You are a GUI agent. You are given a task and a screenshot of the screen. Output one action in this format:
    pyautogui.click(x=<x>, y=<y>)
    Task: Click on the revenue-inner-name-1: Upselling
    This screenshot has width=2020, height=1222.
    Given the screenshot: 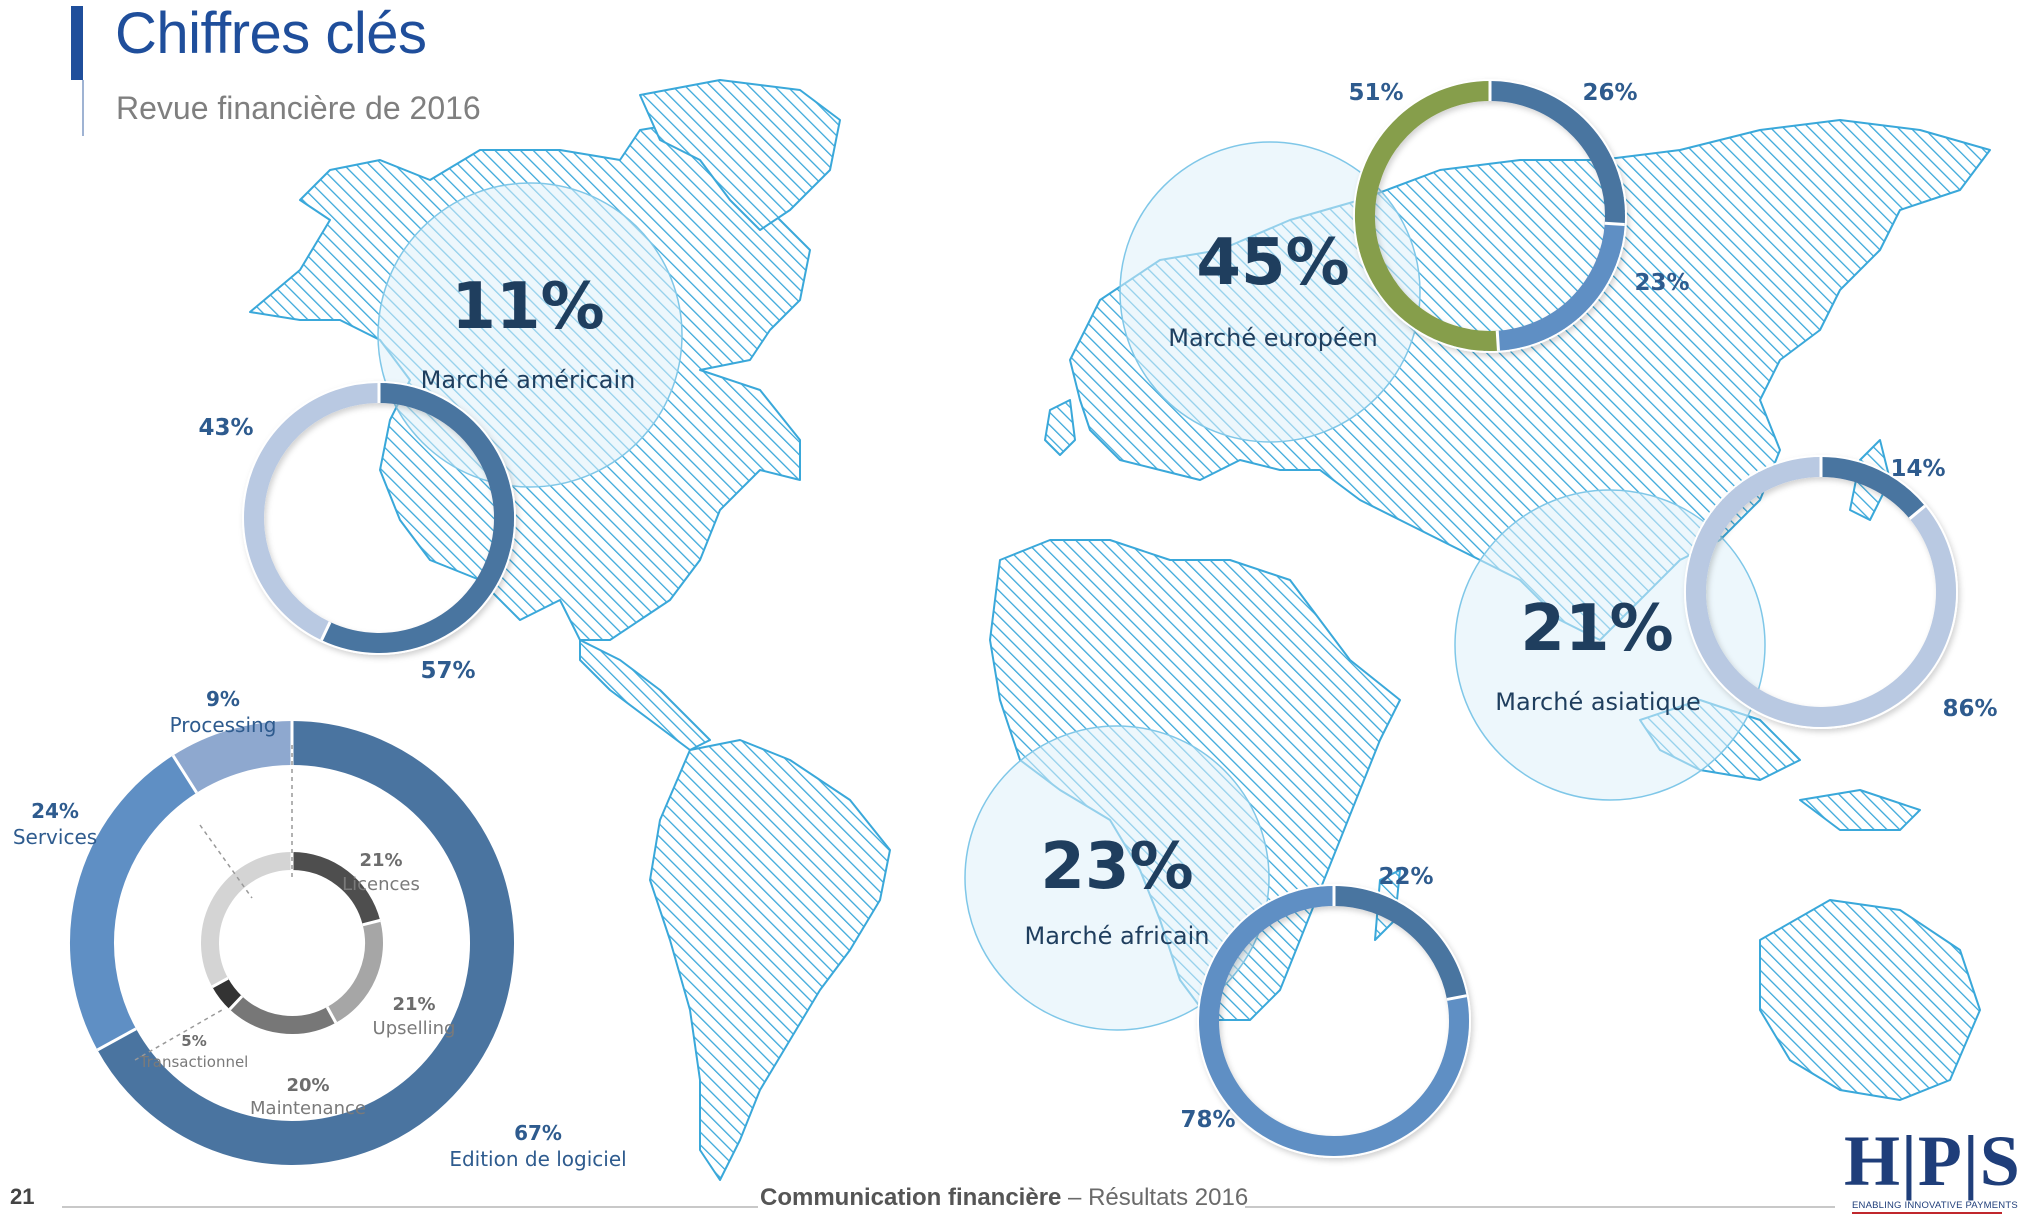 What is the action you would take?
    pyautogui.click(x=414, y=1028)
    